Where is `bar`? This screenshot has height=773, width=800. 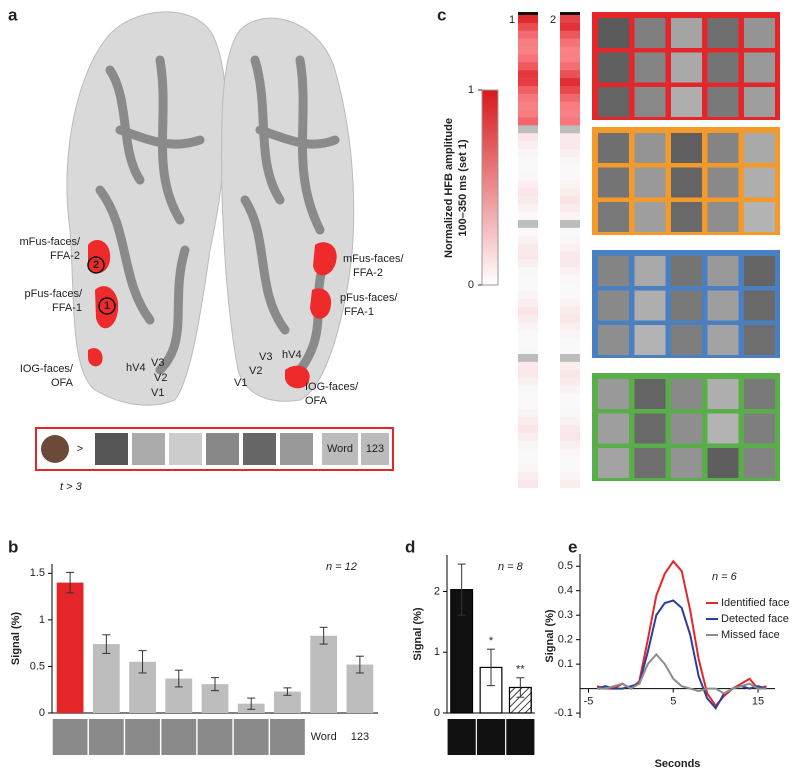
bar is located at coordinates (324, 674).